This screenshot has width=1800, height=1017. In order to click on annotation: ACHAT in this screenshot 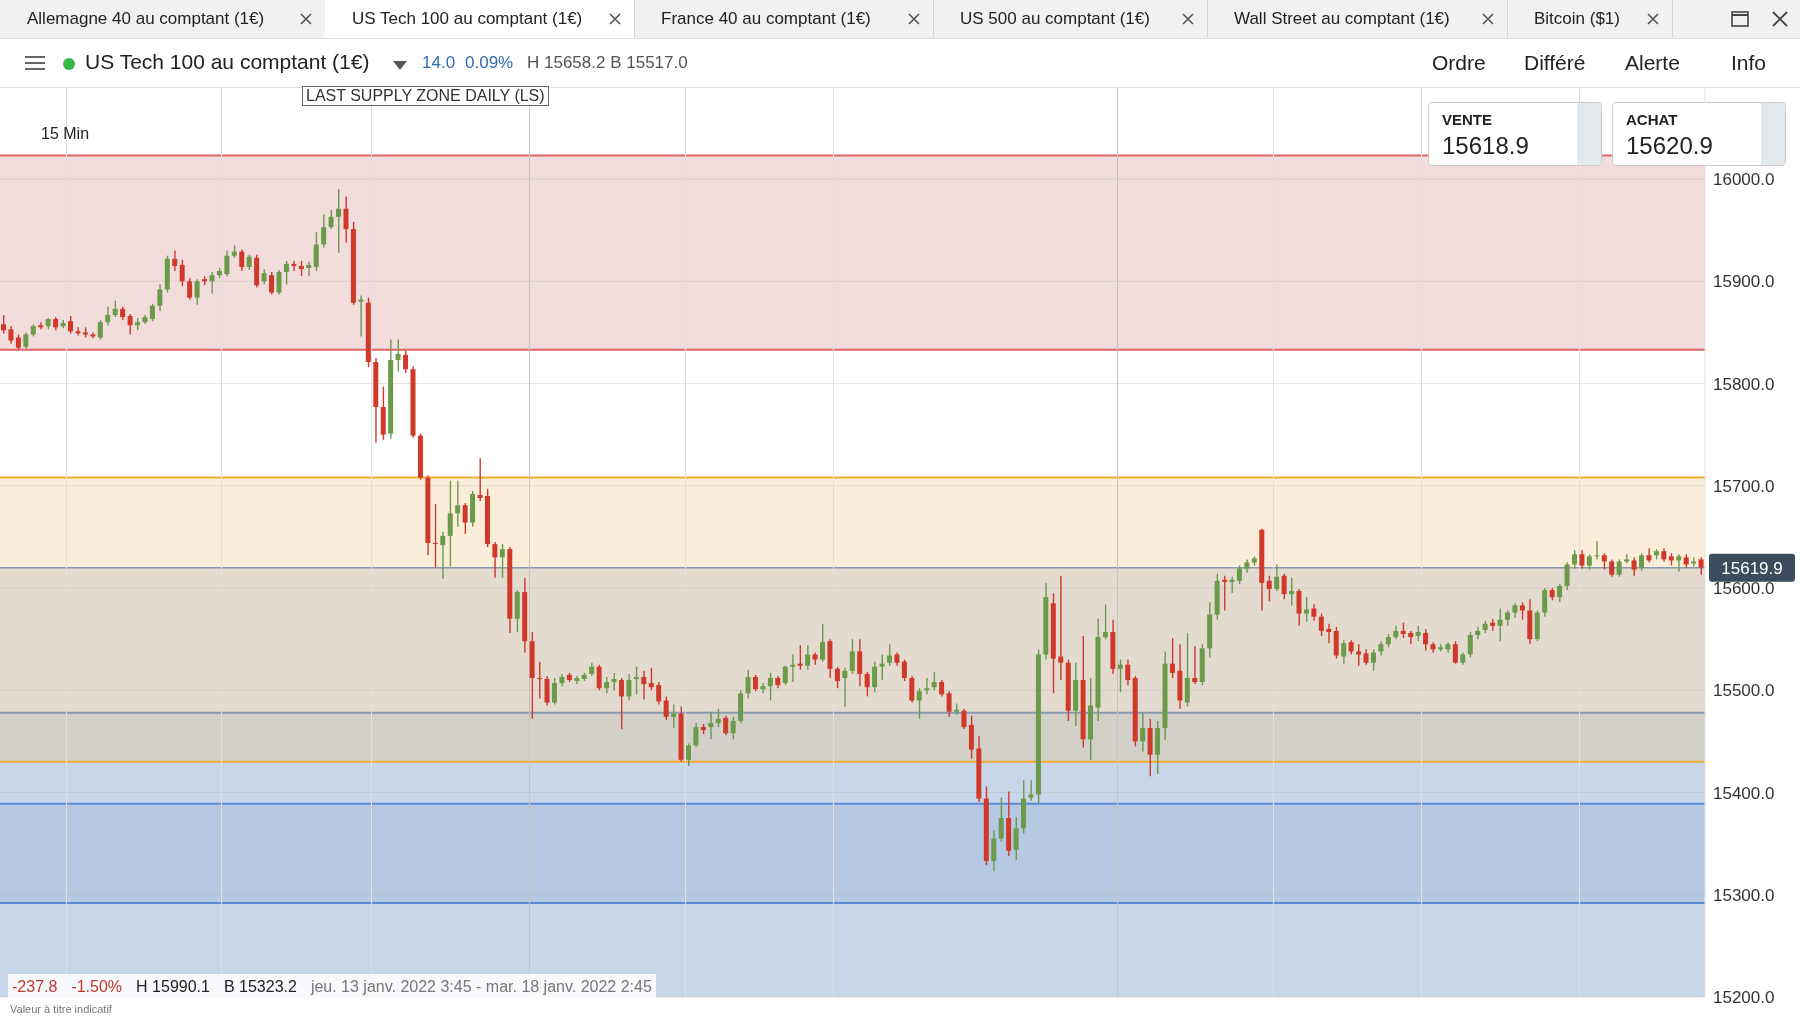, I will do `click(1652, 119)`.